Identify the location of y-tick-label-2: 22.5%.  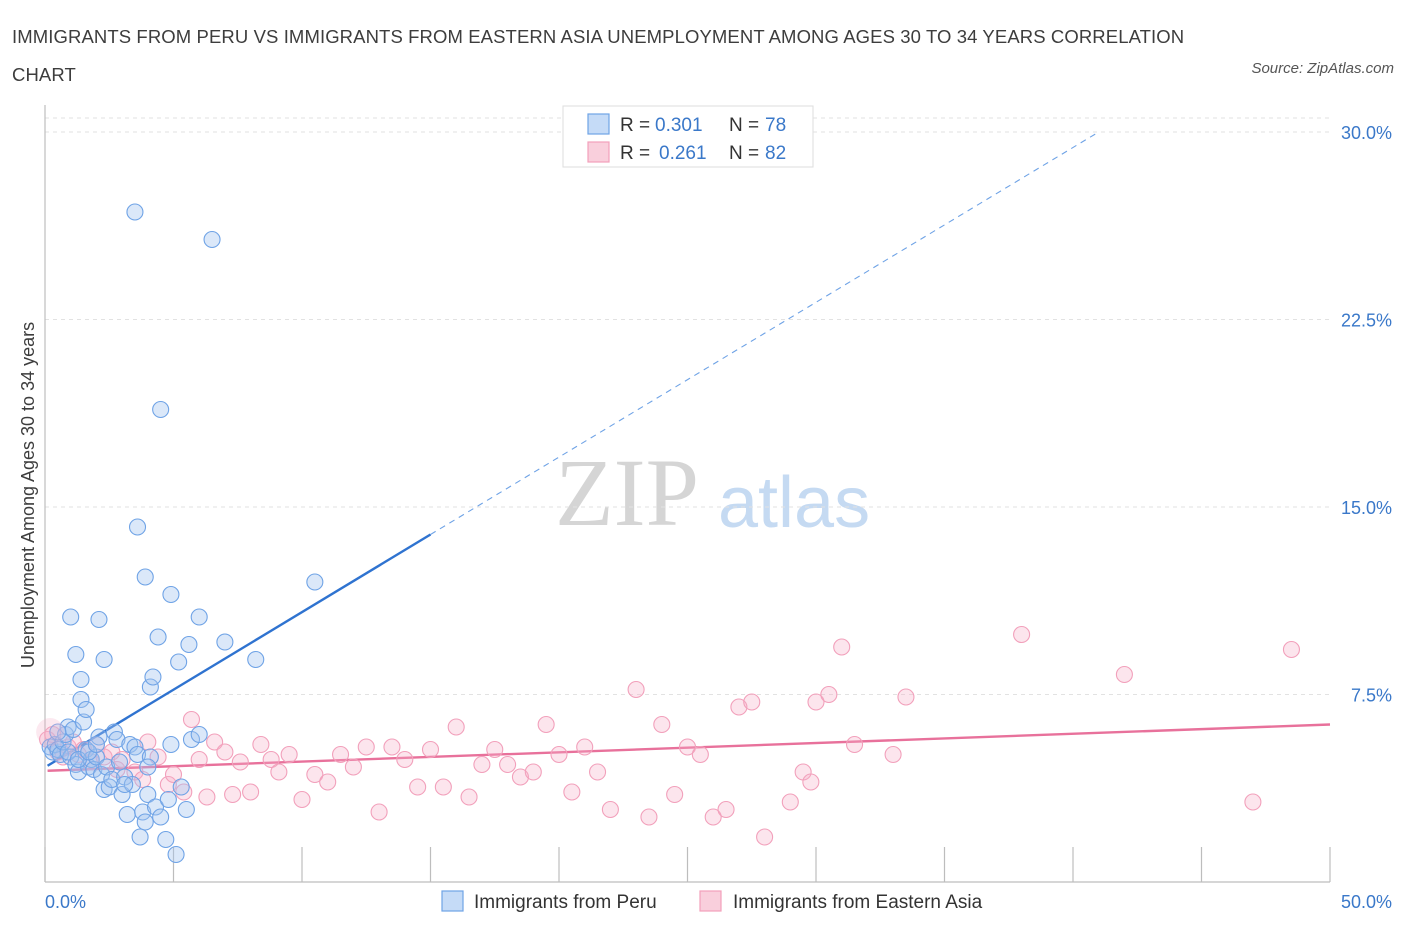
(1366, 321).